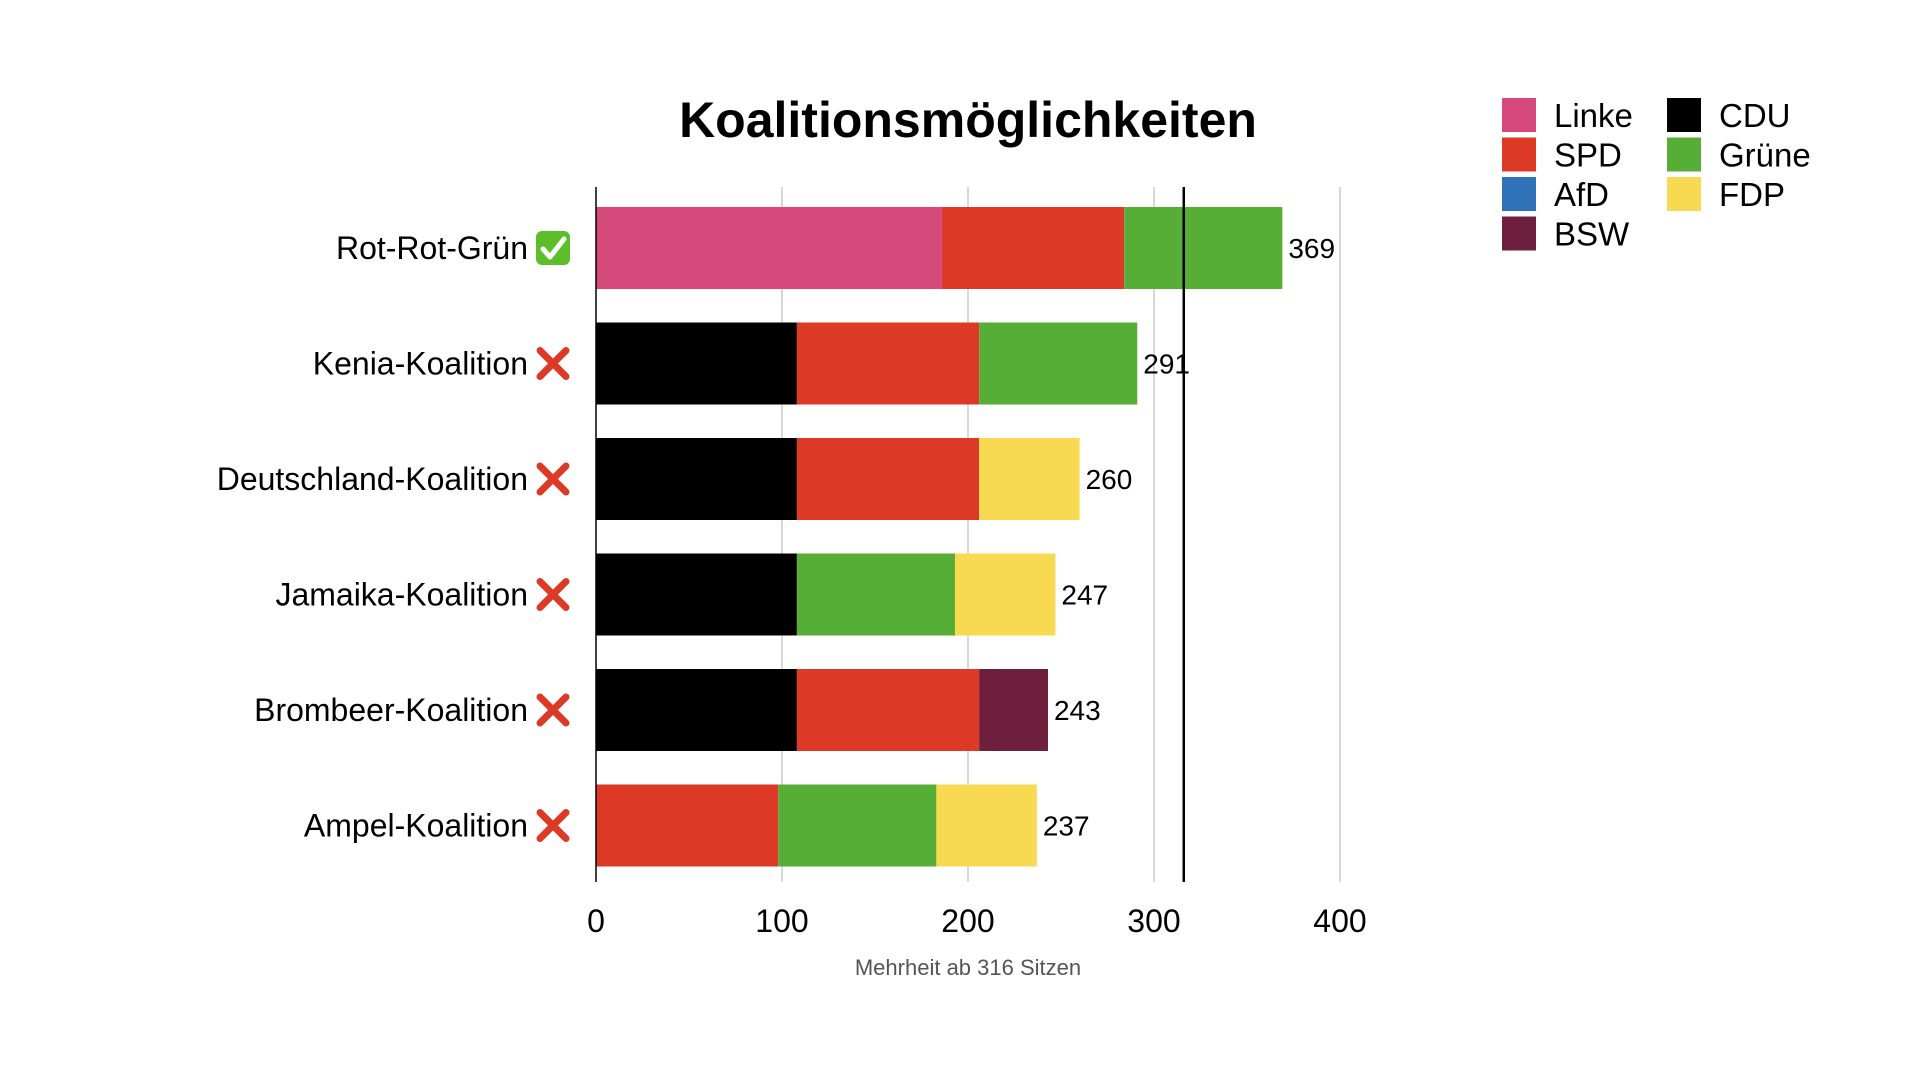 This screenshot has width=1920, height=1080. Describe the element at coordinates (1519, 194) in the screenshot. I see `legend-swatch-afd` at that location.